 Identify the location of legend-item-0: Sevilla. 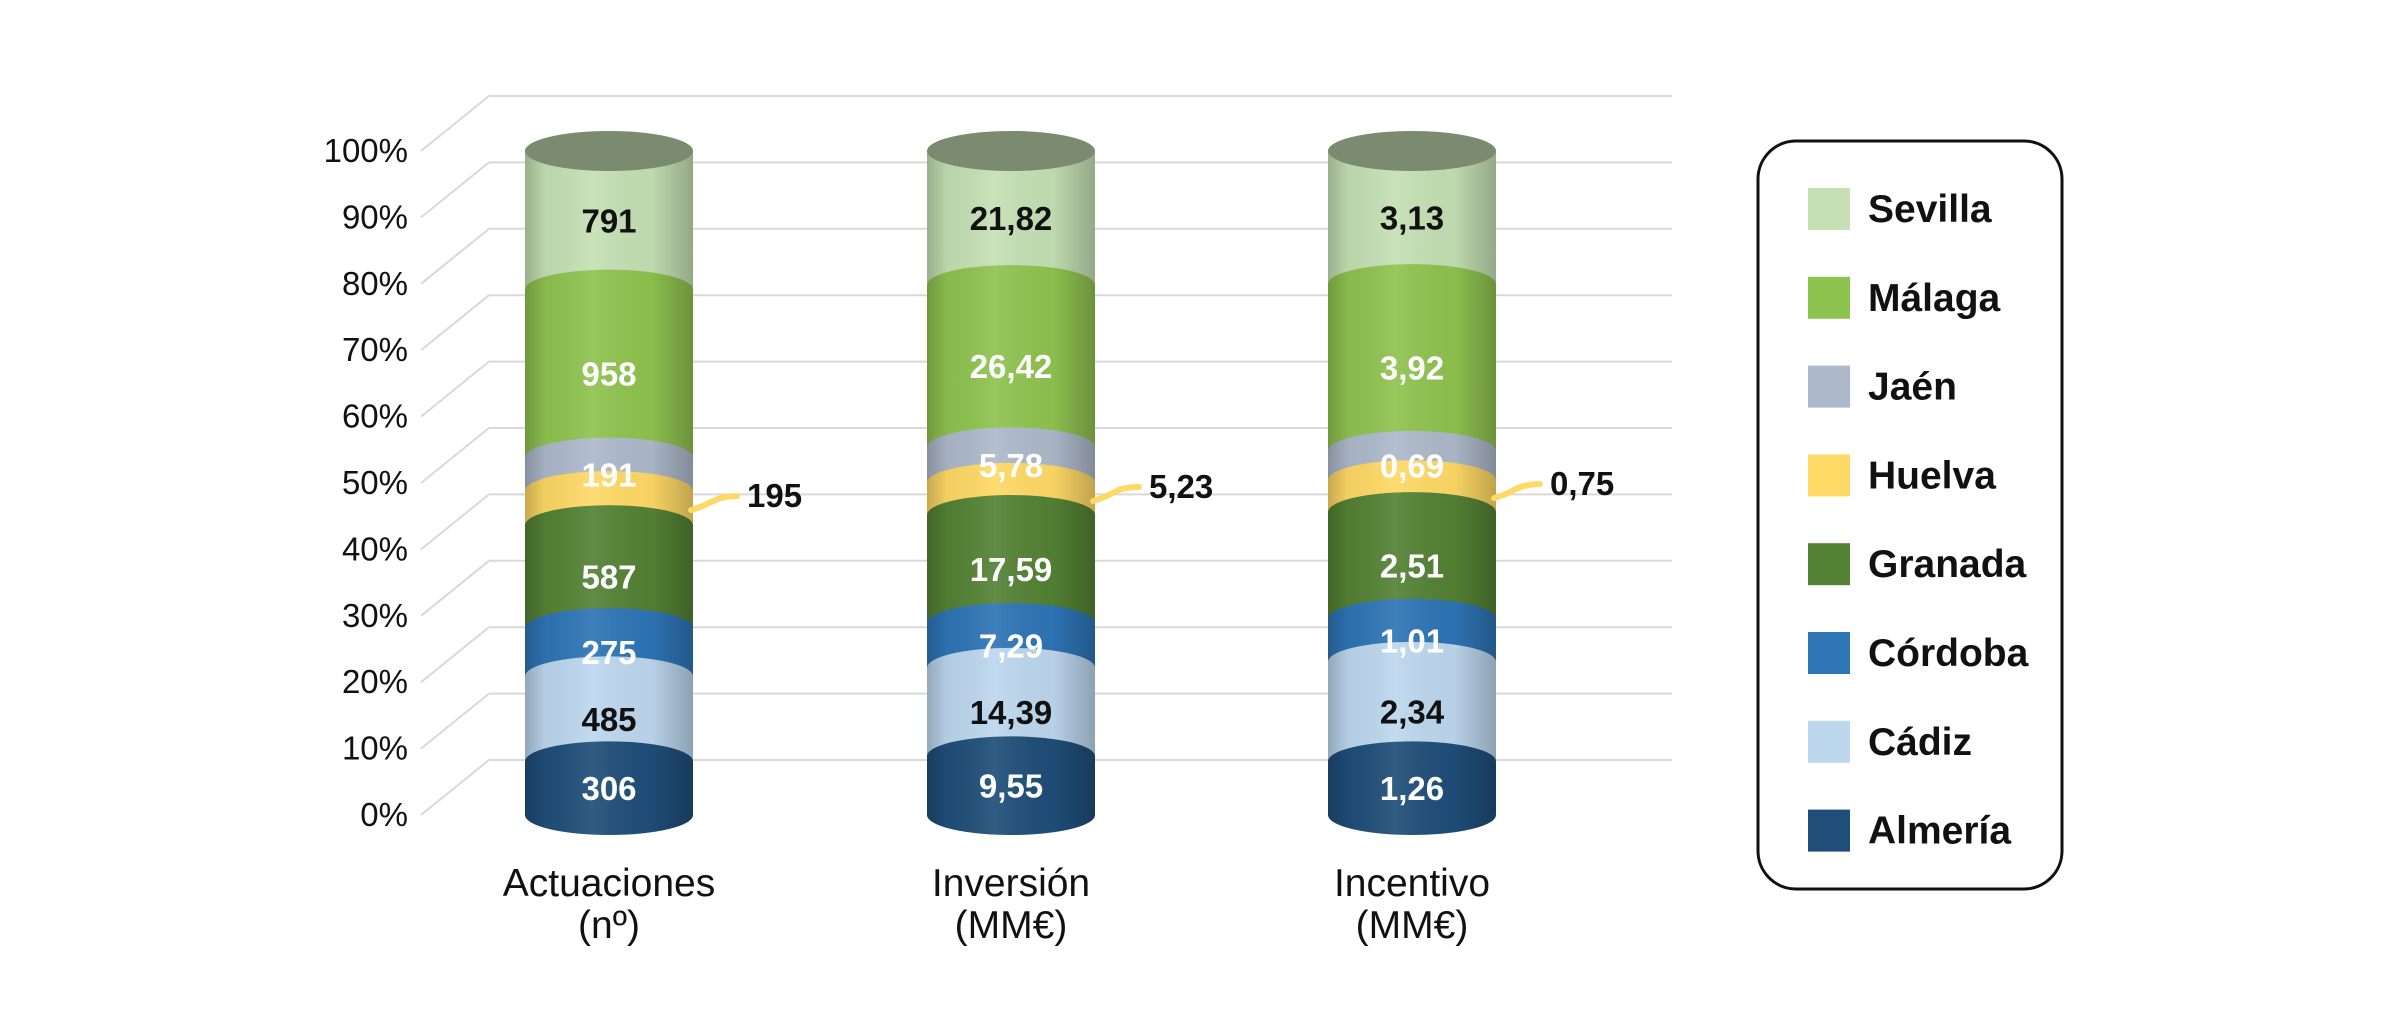
(1900, 209).